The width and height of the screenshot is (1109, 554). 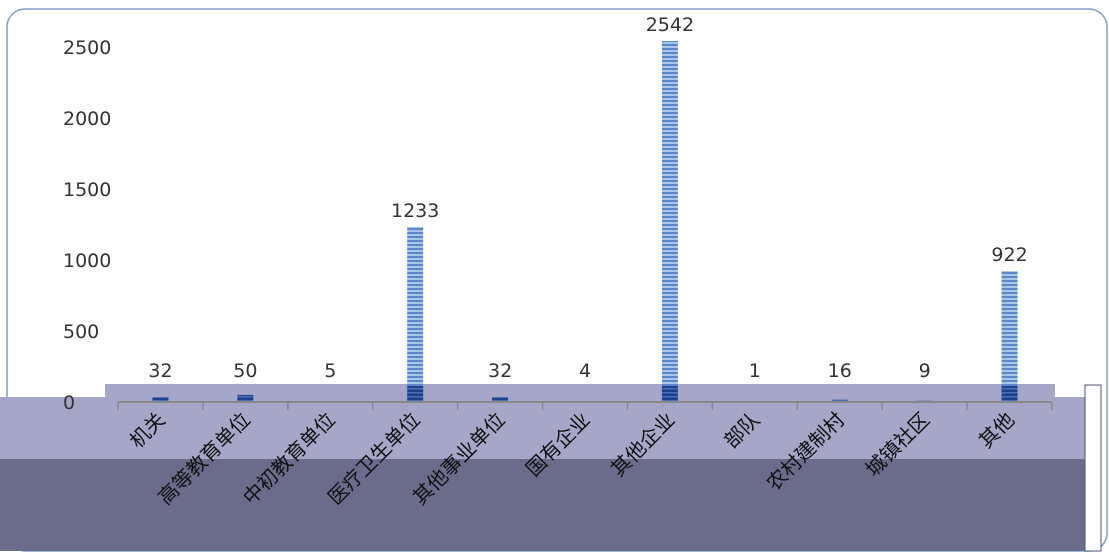 I want to click on y-tick-label: 1500, so click(x=87, y=190).